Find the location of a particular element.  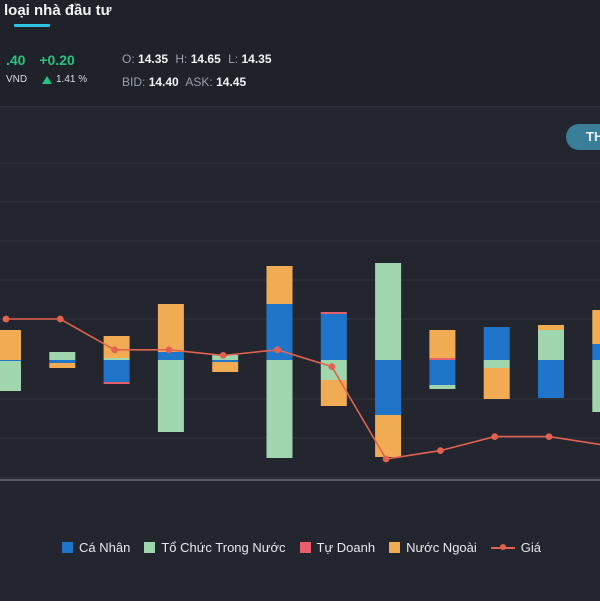

legend-label: Cá Nhân is located at coordinates (104, 547).